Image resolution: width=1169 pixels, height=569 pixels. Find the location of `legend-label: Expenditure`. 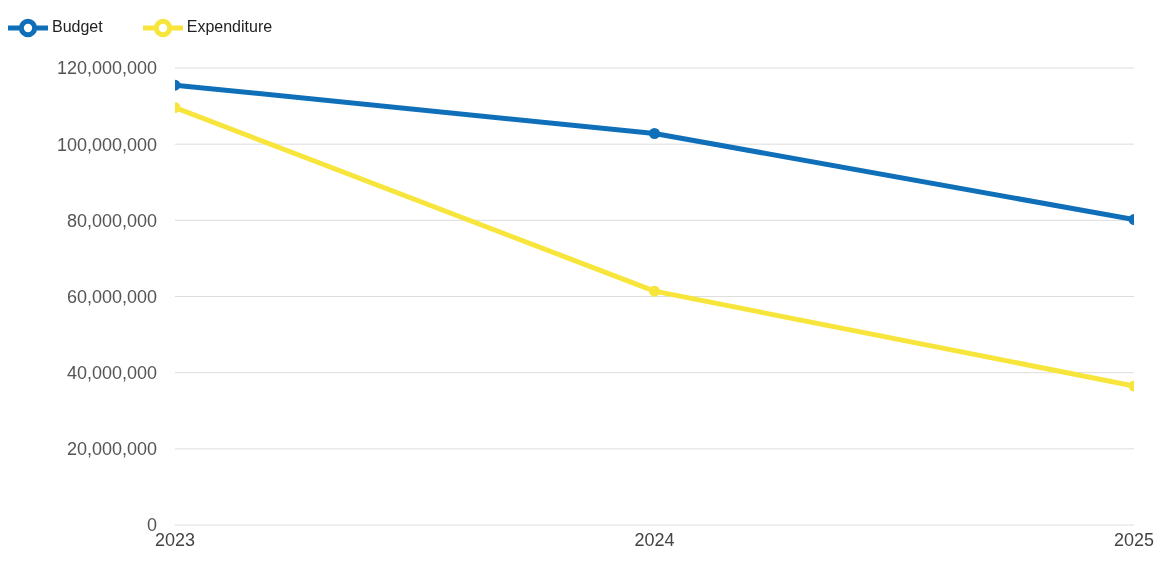

legend-label: Expenditure is located at coordinates (229, 27).